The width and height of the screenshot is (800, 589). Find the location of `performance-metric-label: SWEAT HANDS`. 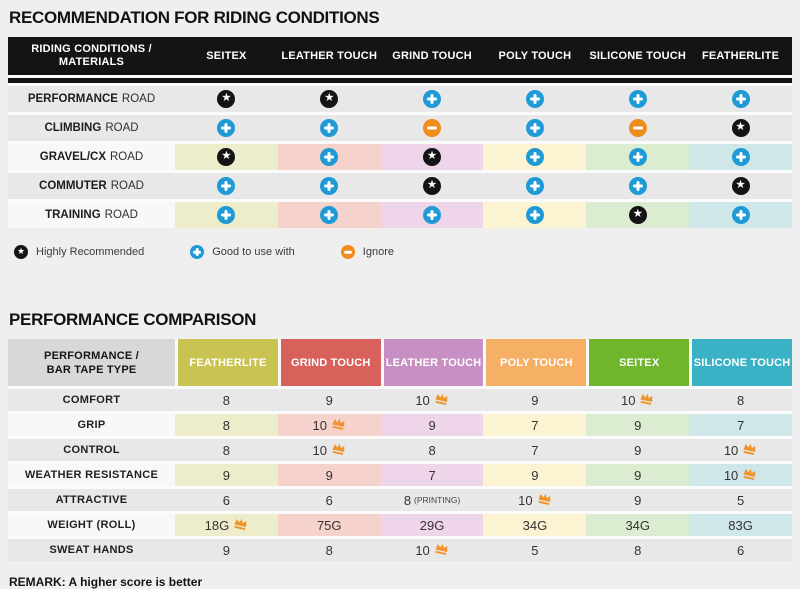

performance-metric-label: SWEAT HANDS is located at coordinates (91, 550).